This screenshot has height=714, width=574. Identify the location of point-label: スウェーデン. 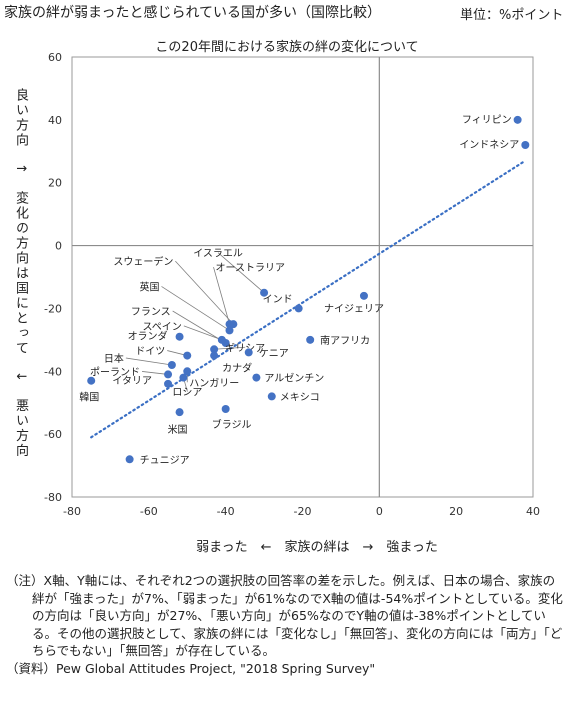
(143, 261).